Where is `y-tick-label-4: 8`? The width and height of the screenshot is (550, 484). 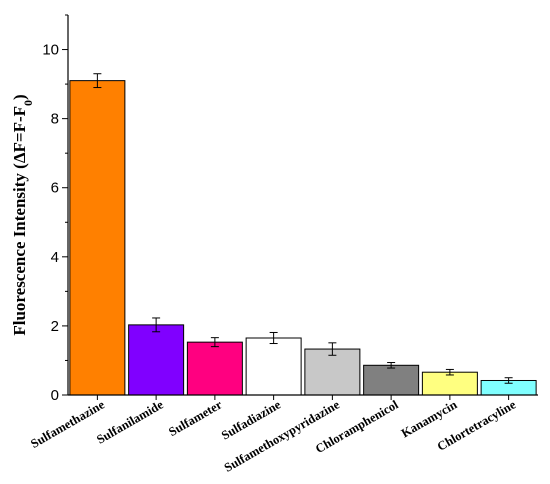 y-tick-label-4: 8 is located at coordinates (55, 119).